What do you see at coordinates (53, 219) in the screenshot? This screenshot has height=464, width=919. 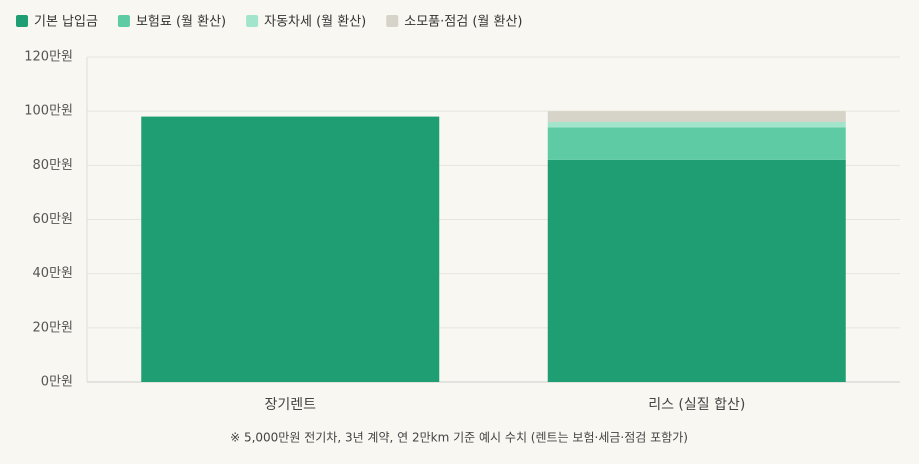 I see `y-tick-label: 60만원` at bounding box center [53, 219].